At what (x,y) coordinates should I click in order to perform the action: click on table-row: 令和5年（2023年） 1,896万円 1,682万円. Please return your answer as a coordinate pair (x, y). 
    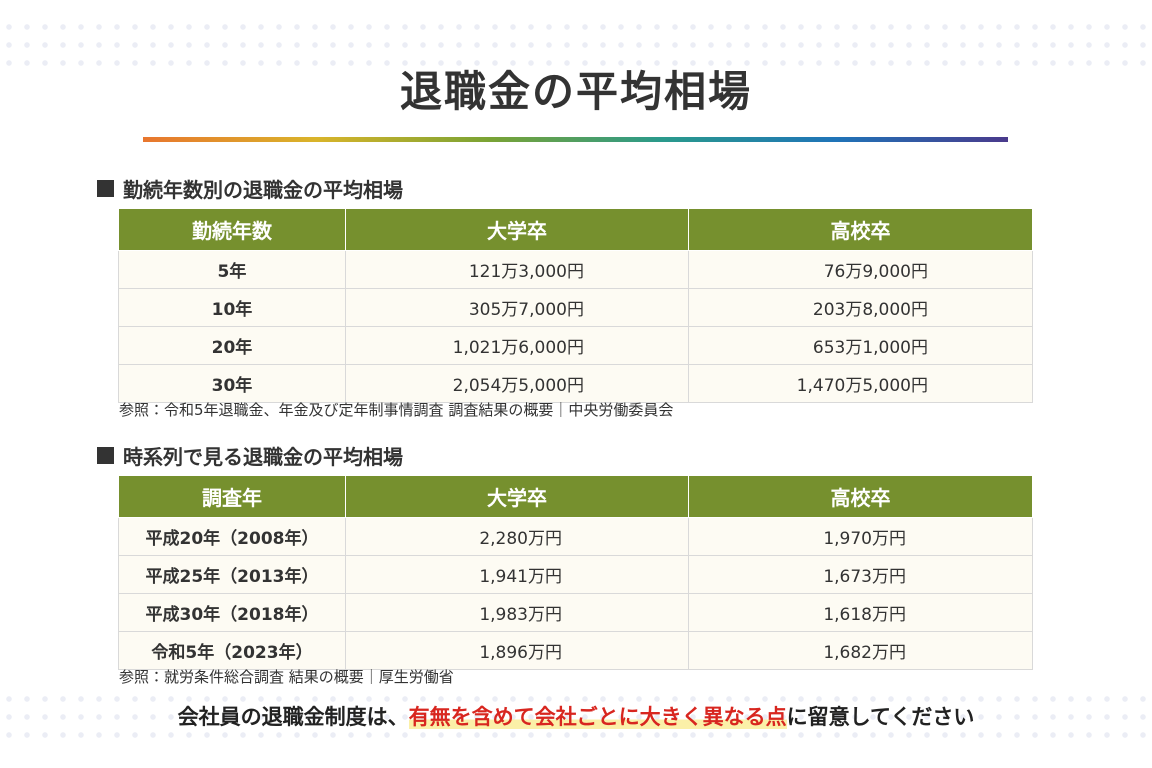
    Looking at the image, I should click on (575, 650).